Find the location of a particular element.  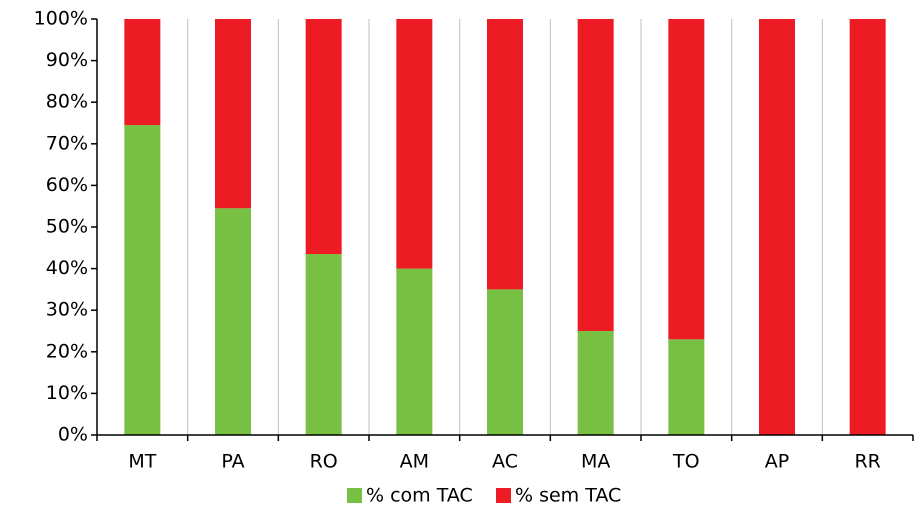

y-tick-label: 90% is located at coordinates (67, 60).